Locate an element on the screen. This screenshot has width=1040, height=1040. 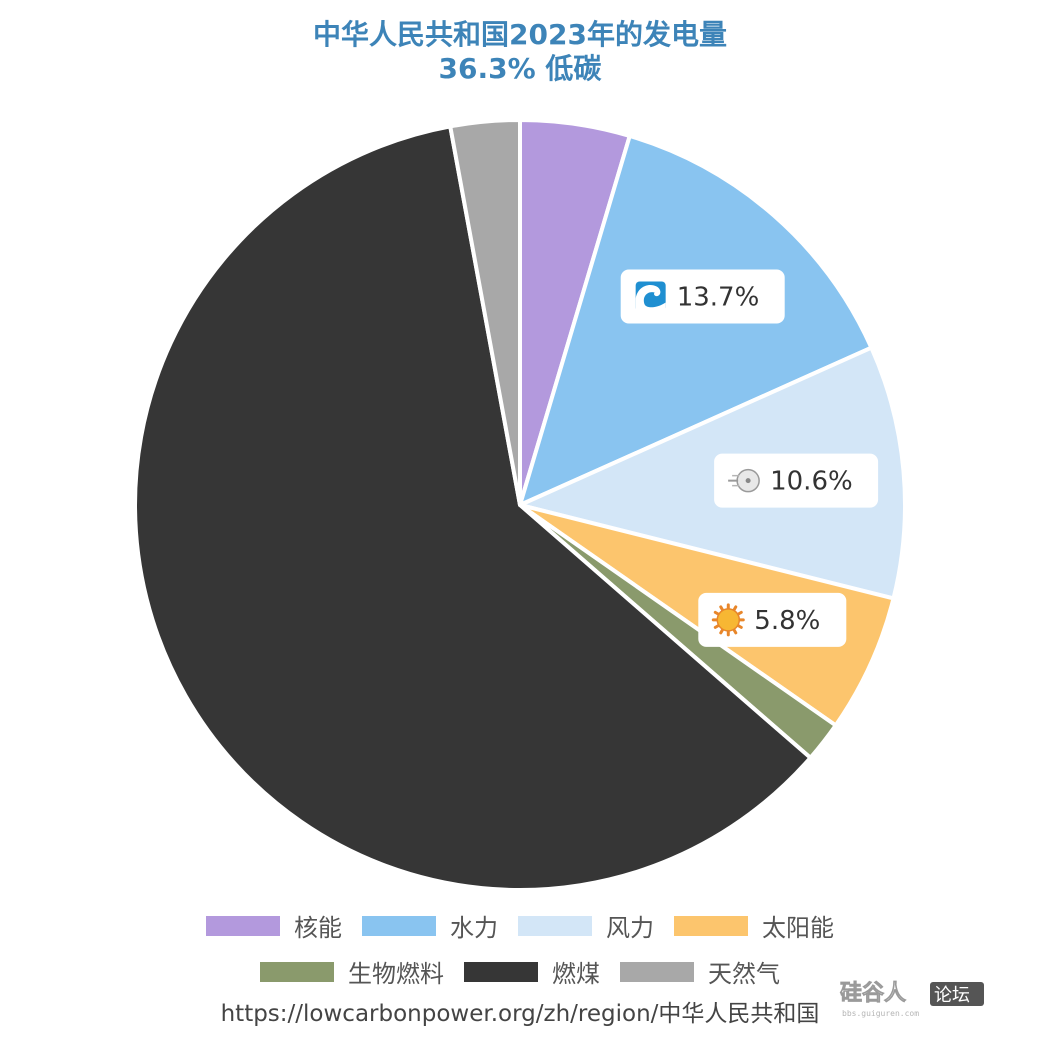
legend-item-wind: 风力 is located at coordinates (586, 925).